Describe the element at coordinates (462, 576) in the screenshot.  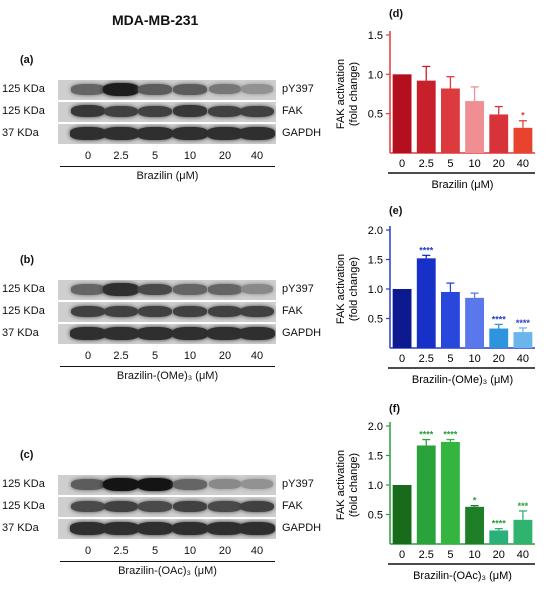
I see `x-axis-label: Brazilin-(OAc)₃ (μM)` at that location.